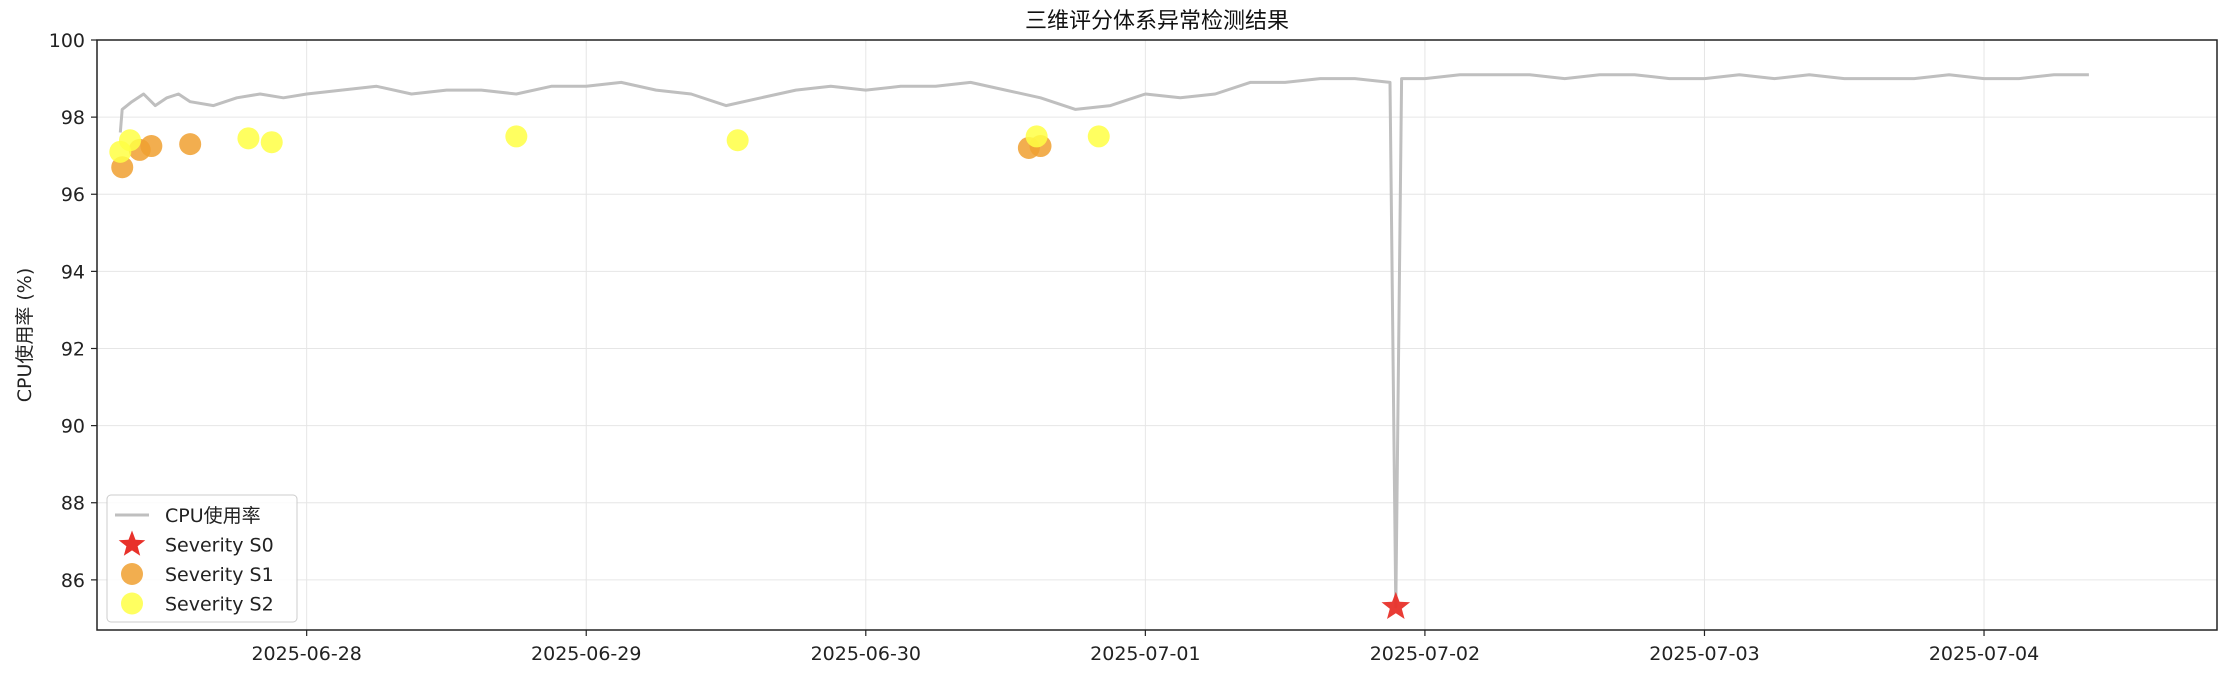 The height and width of the screenshot is (678, 2234). What do you see at coordinates (132, 543) in the screenshot?
I see `legend-swatch-star` at bounding box center [132, 543].